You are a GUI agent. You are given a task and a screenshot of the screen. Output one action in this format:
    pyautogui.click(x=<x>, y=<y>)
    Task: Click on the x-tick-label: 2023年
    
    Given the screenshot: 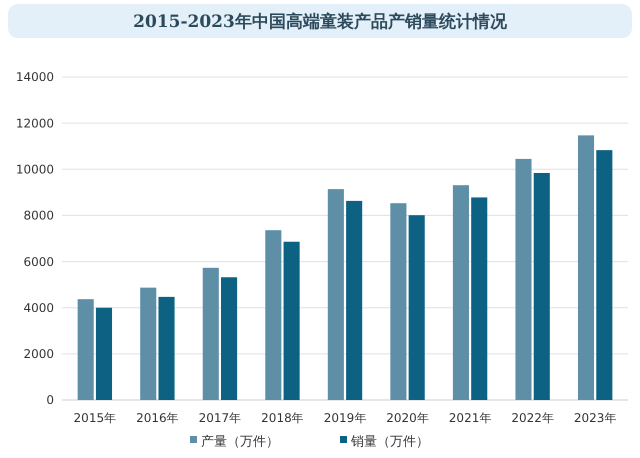 What is the action you would take?
    pyautogui.click(x=595, y=418)
    